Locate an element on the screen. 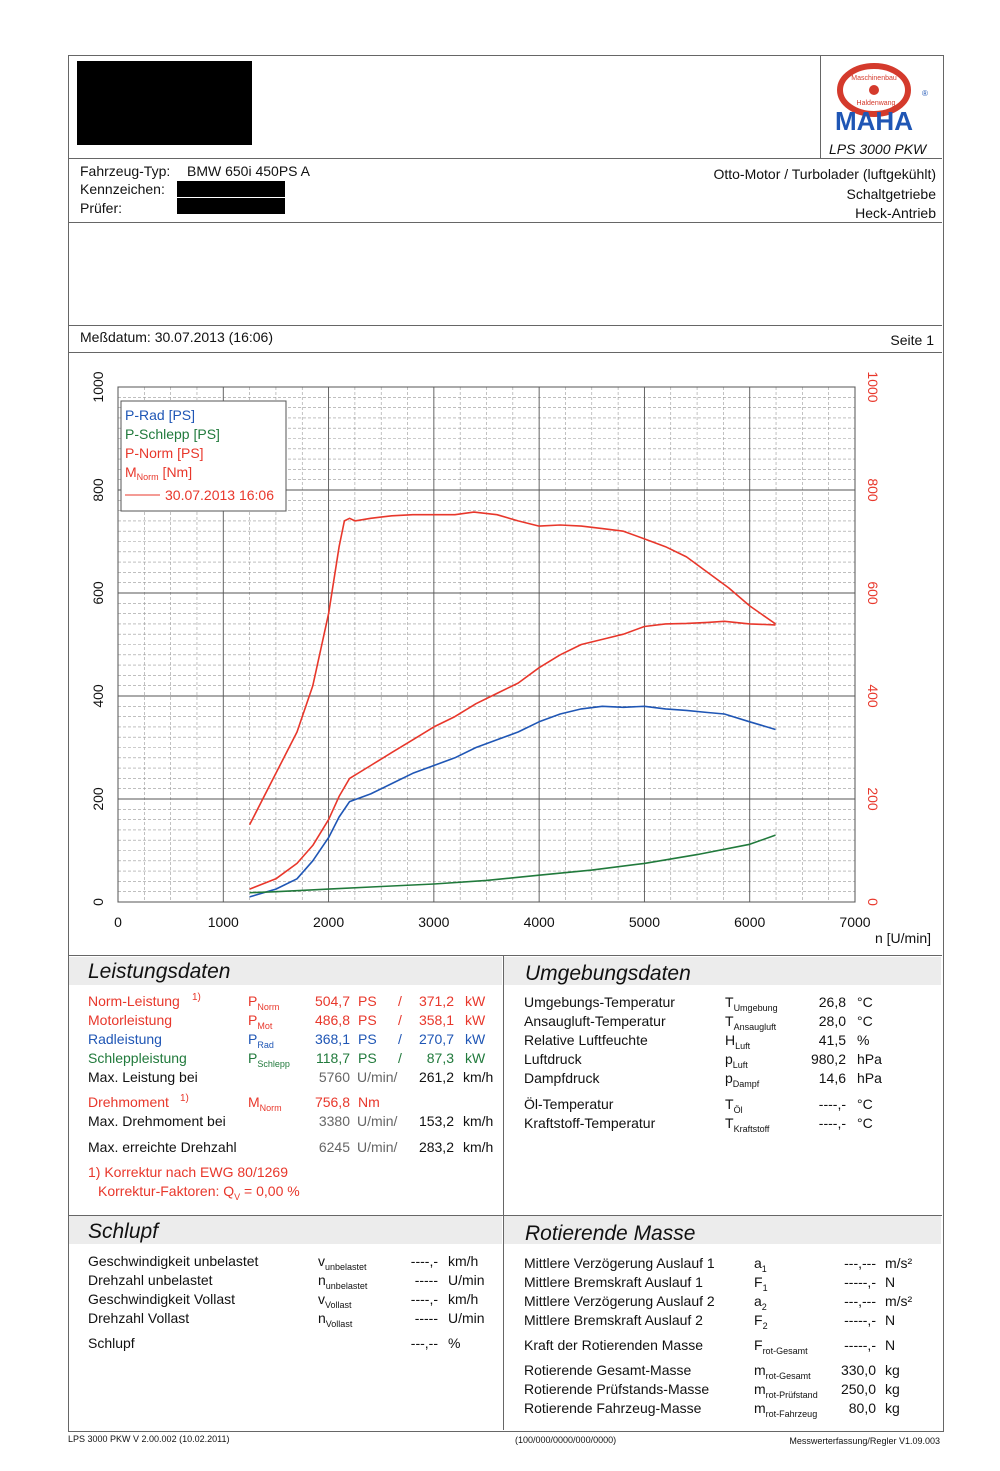 This screenshot has width=1000, height=1471. y-left-tick-label: 0 is located at coordinates (98, 902).